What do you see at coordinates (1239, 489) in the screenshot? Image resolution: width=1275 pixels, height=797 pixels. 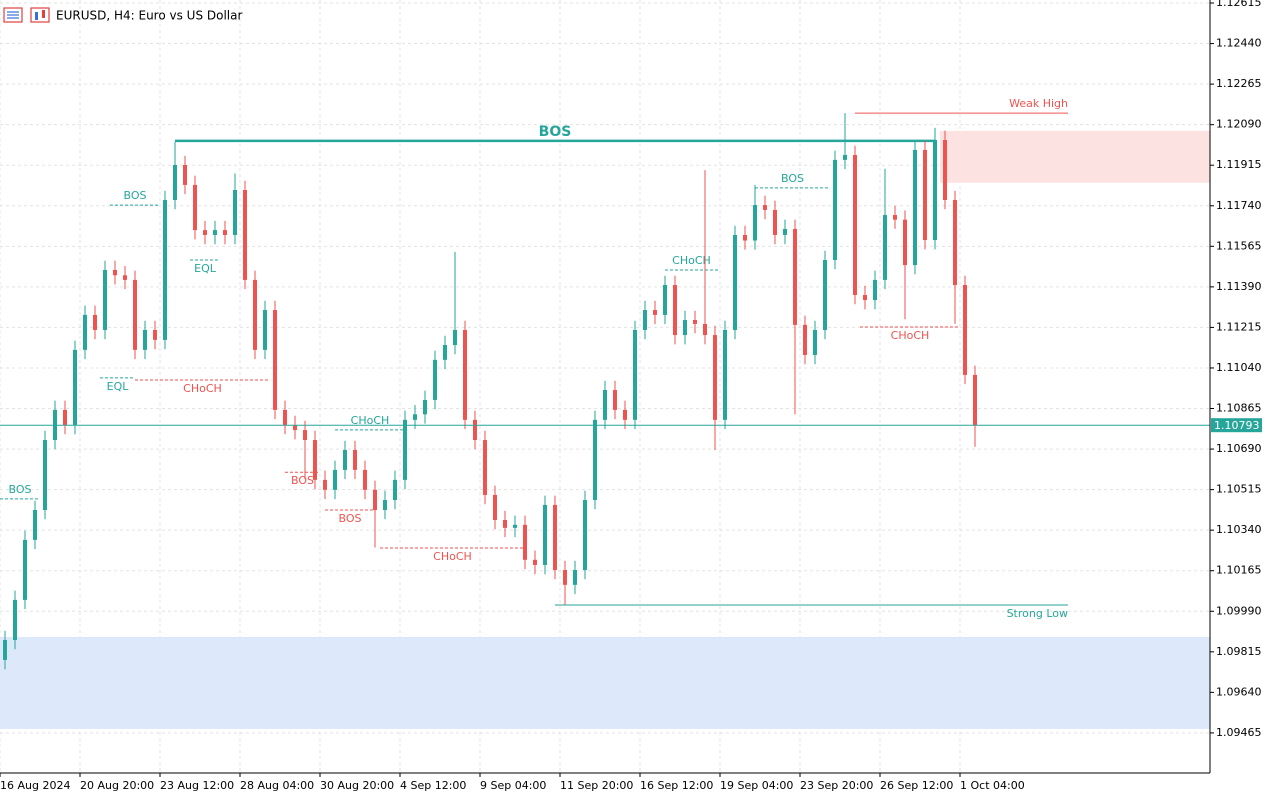 I see `y-tick-label: 1.10515` at bounding box center [1239, 489].